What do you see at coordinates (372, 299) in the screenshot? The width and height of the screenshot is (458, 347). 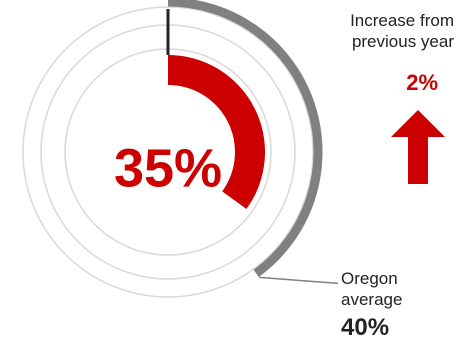 I see `oregon-average-label-line2: average` at bounding box center [372, 299].